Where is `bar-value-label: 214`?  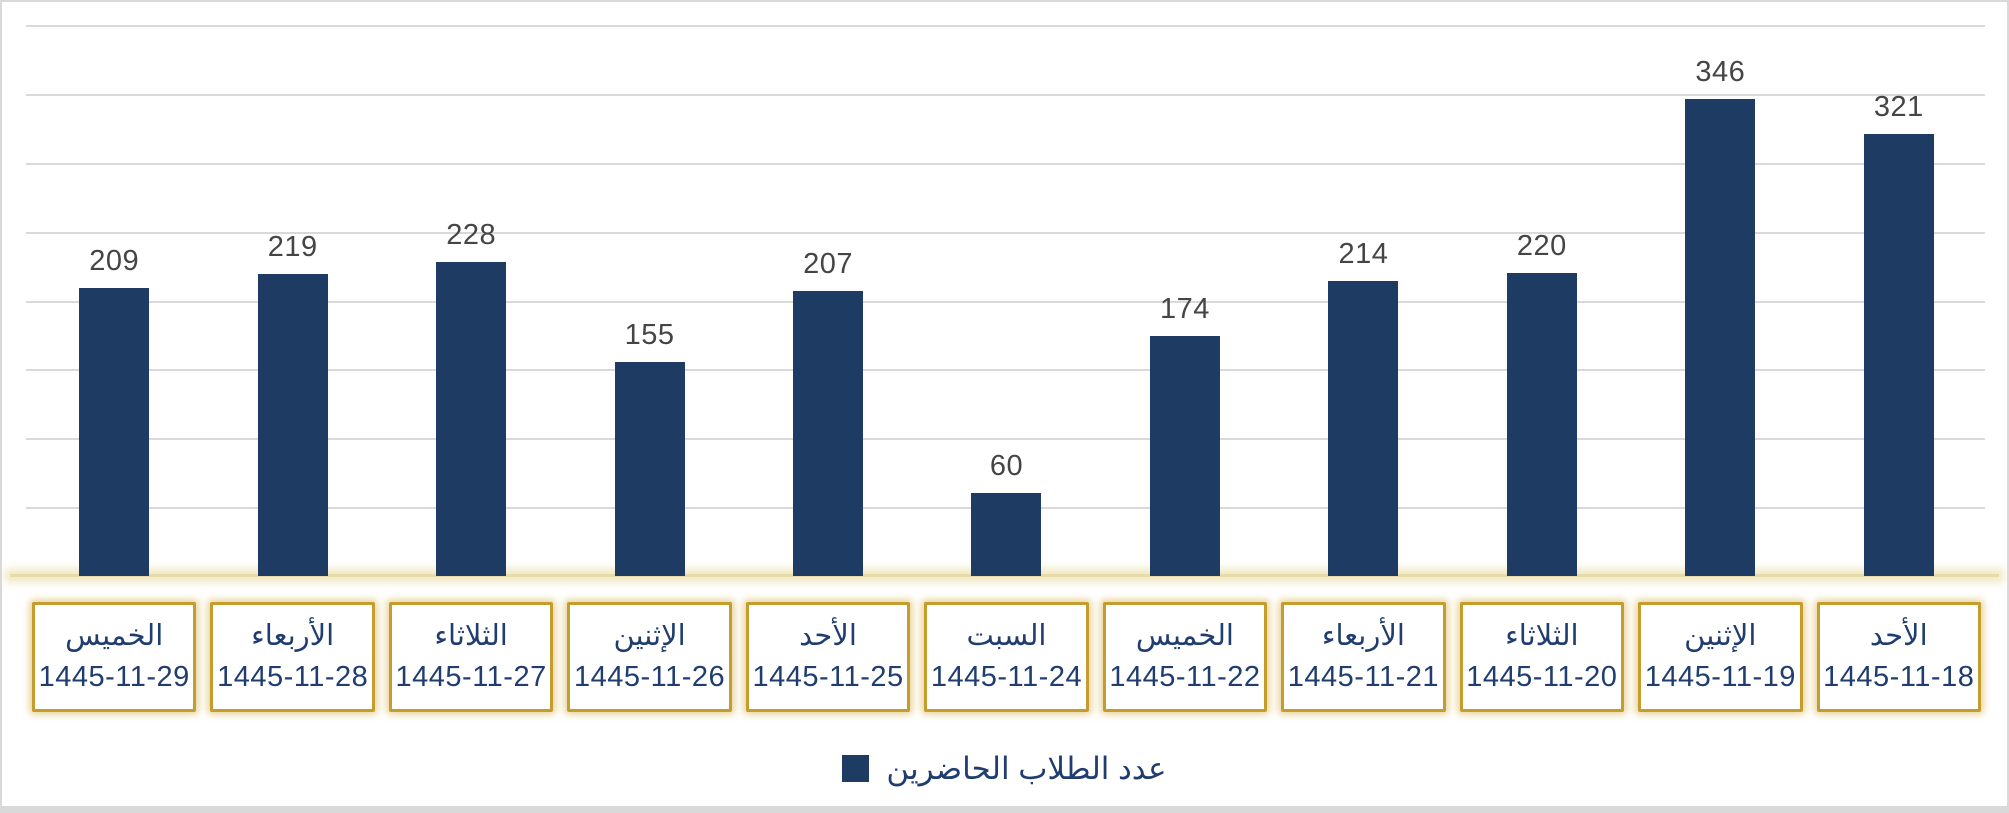 bar-value-label: 214 is located at coordinates (1363, 254).